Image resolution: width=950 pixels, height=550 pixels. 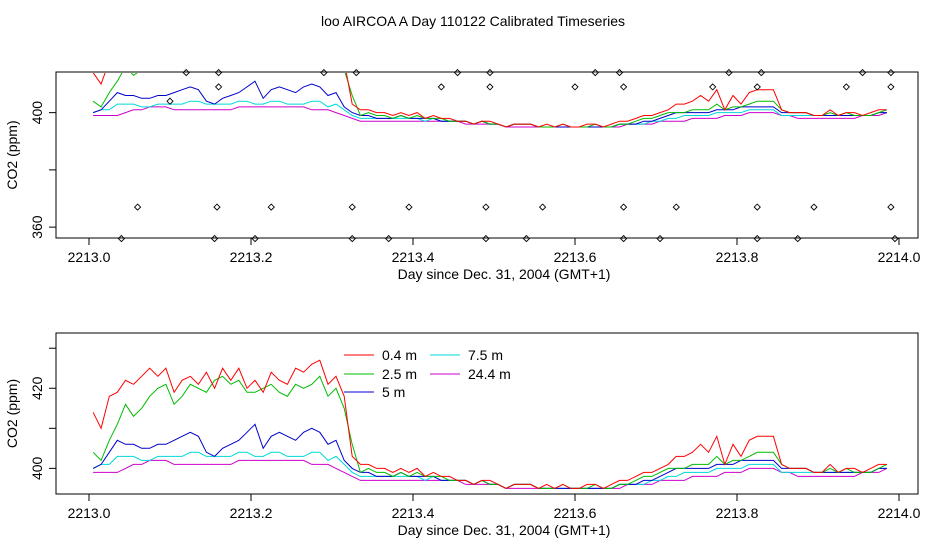 I want to click on legend-label: 0.4 m, so click(x=399, y=355).